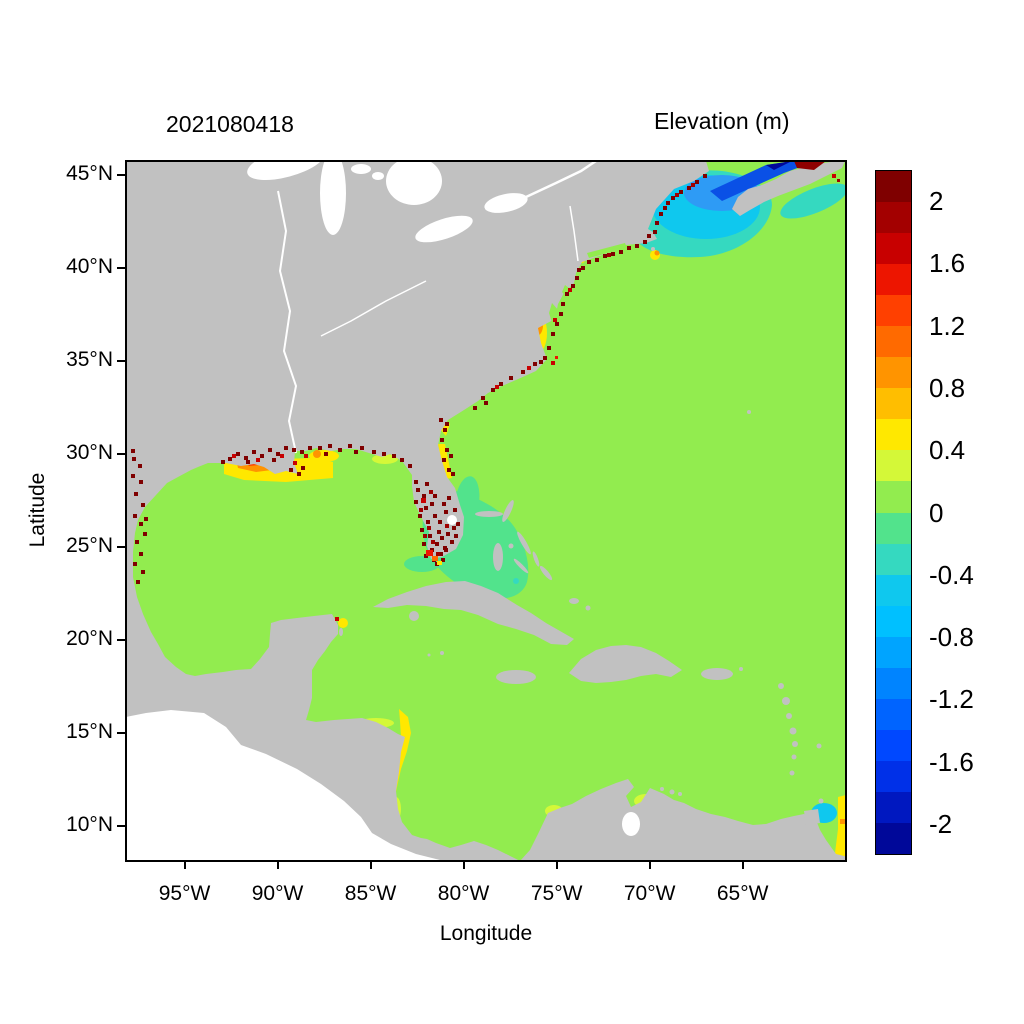 This screenshot has width=1024, height=1024. I want to click on x-tick-label: 65°W, so click(742, 893).